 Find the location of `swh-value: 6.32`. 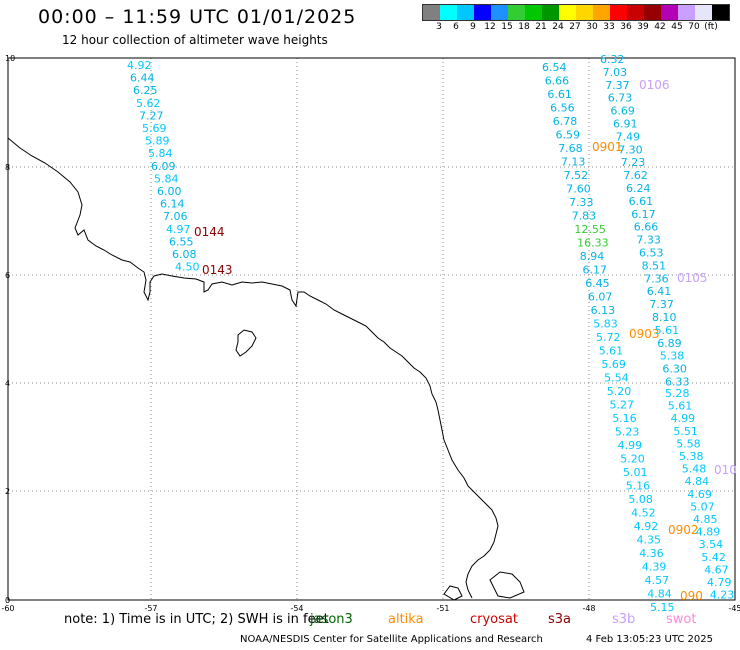

swh-value: 6.32 is located at coordinates (612, 59).